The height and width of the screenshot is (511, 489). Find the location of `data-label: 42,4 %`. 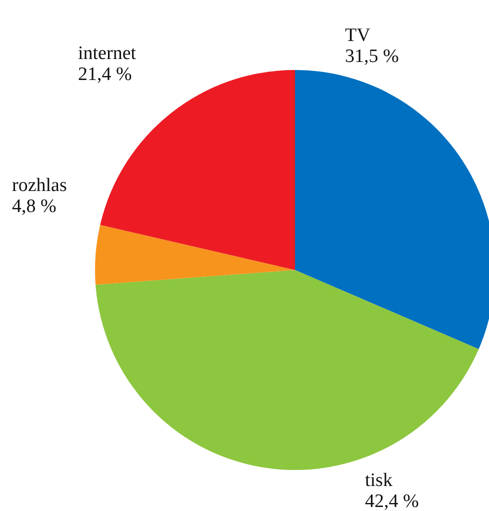

data-label: 42,4 % is located at coordinates (392, 501).